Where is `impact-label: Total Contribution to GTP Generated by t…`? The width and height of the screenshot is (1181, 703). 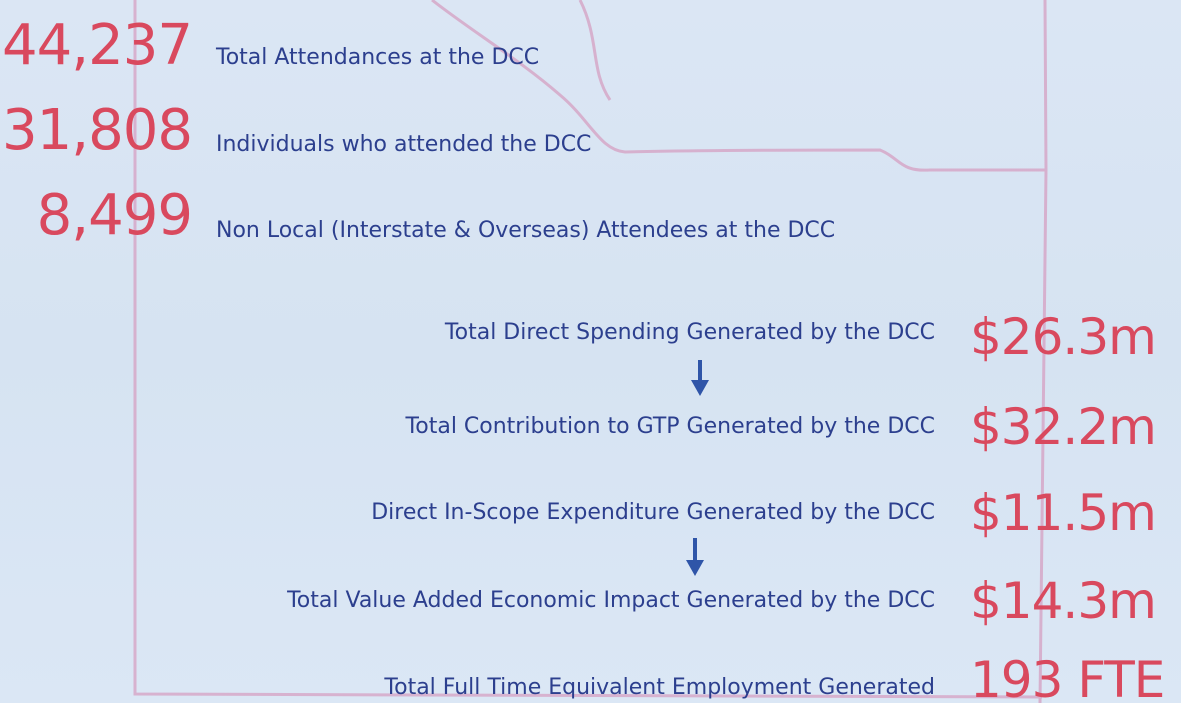 impact-label: Total Contribution to GTP Generated by t… is located at coordinates (670, 426).